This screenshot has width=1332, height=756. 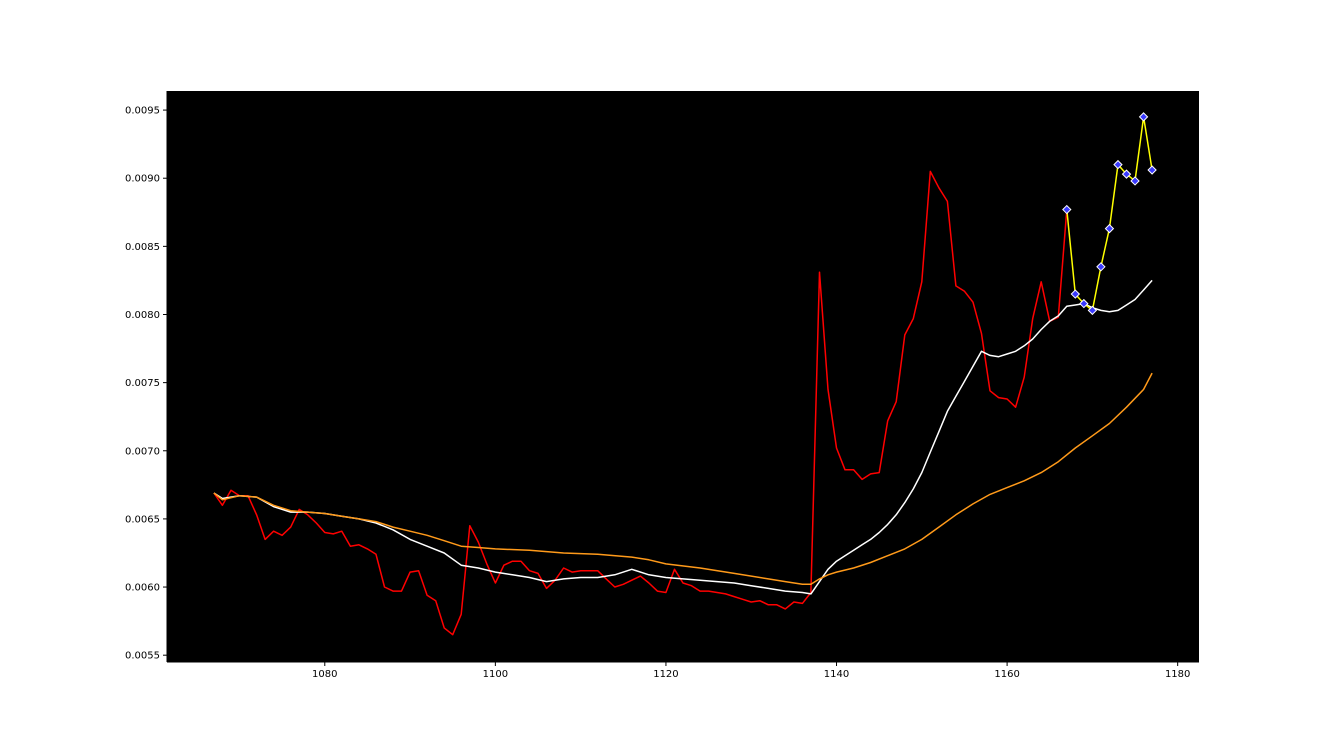 What do you see at coordinates (142, 451) in the screenshot?
I see `y-tick-label: 0.0070` at bounding box center [142, 451].